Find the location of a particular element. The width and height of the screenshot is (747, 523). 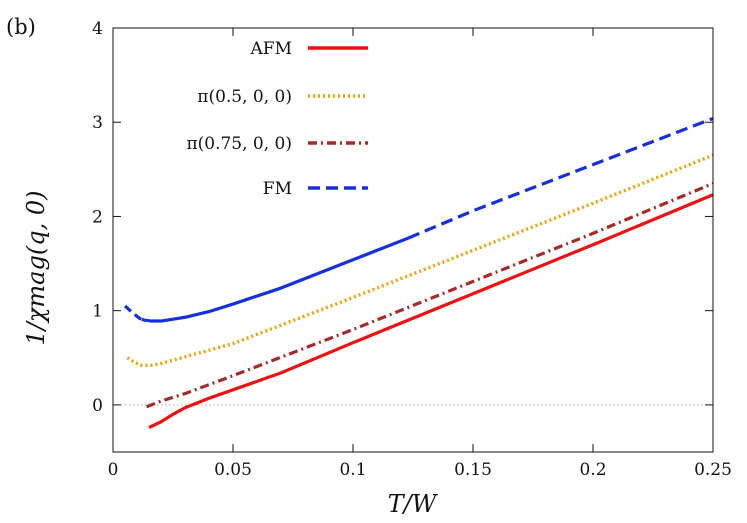

y-axis-label: 1/χmag(q, 0) is located at coordinates (36, 268).